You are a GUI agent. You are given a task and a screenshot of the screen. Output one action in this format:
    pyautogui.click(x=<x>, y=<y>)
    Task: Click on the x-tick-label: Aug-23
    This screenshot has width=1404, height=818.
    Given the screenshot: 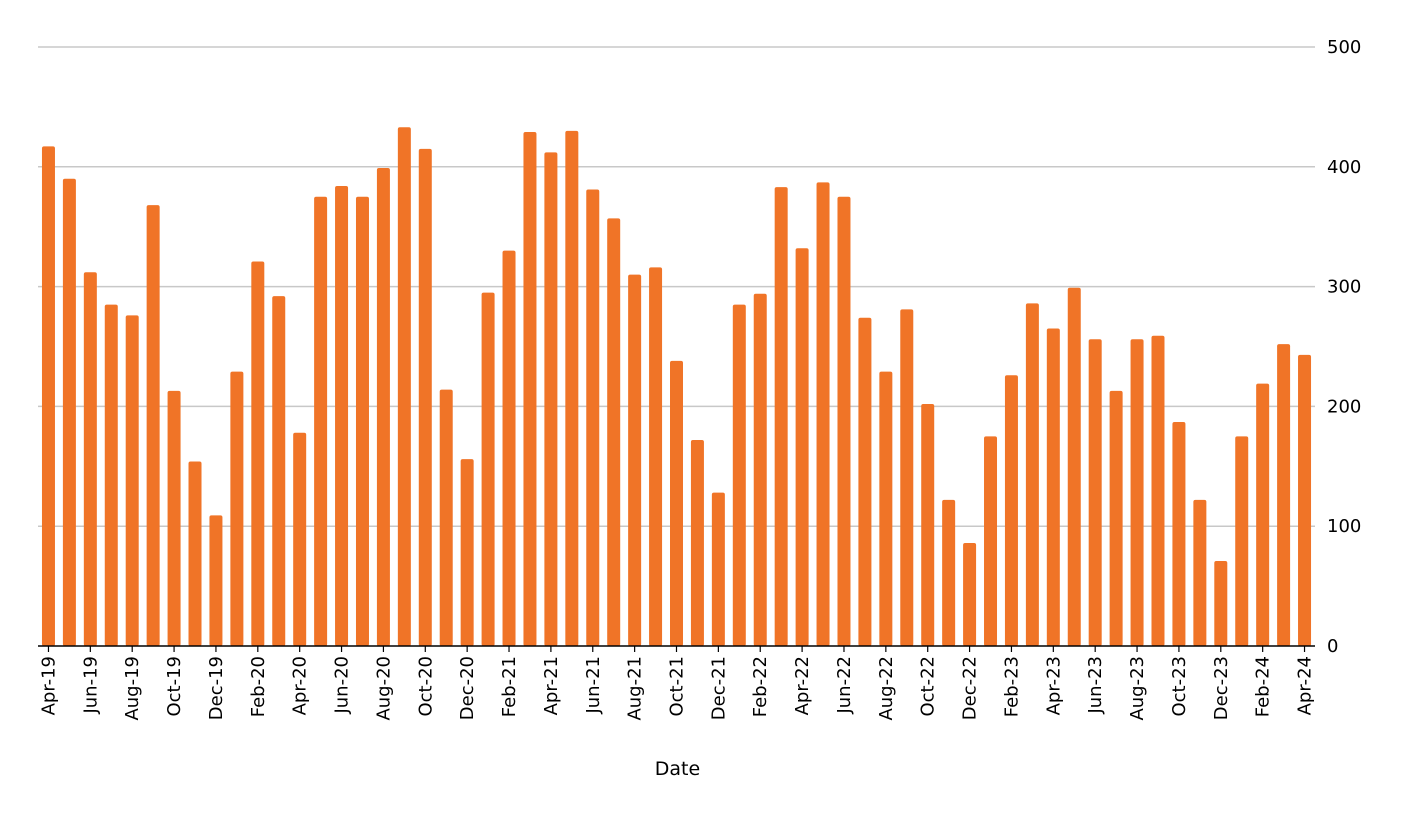 What is the action you would take?
    pyautogui.click(x=1137, y=688)
    